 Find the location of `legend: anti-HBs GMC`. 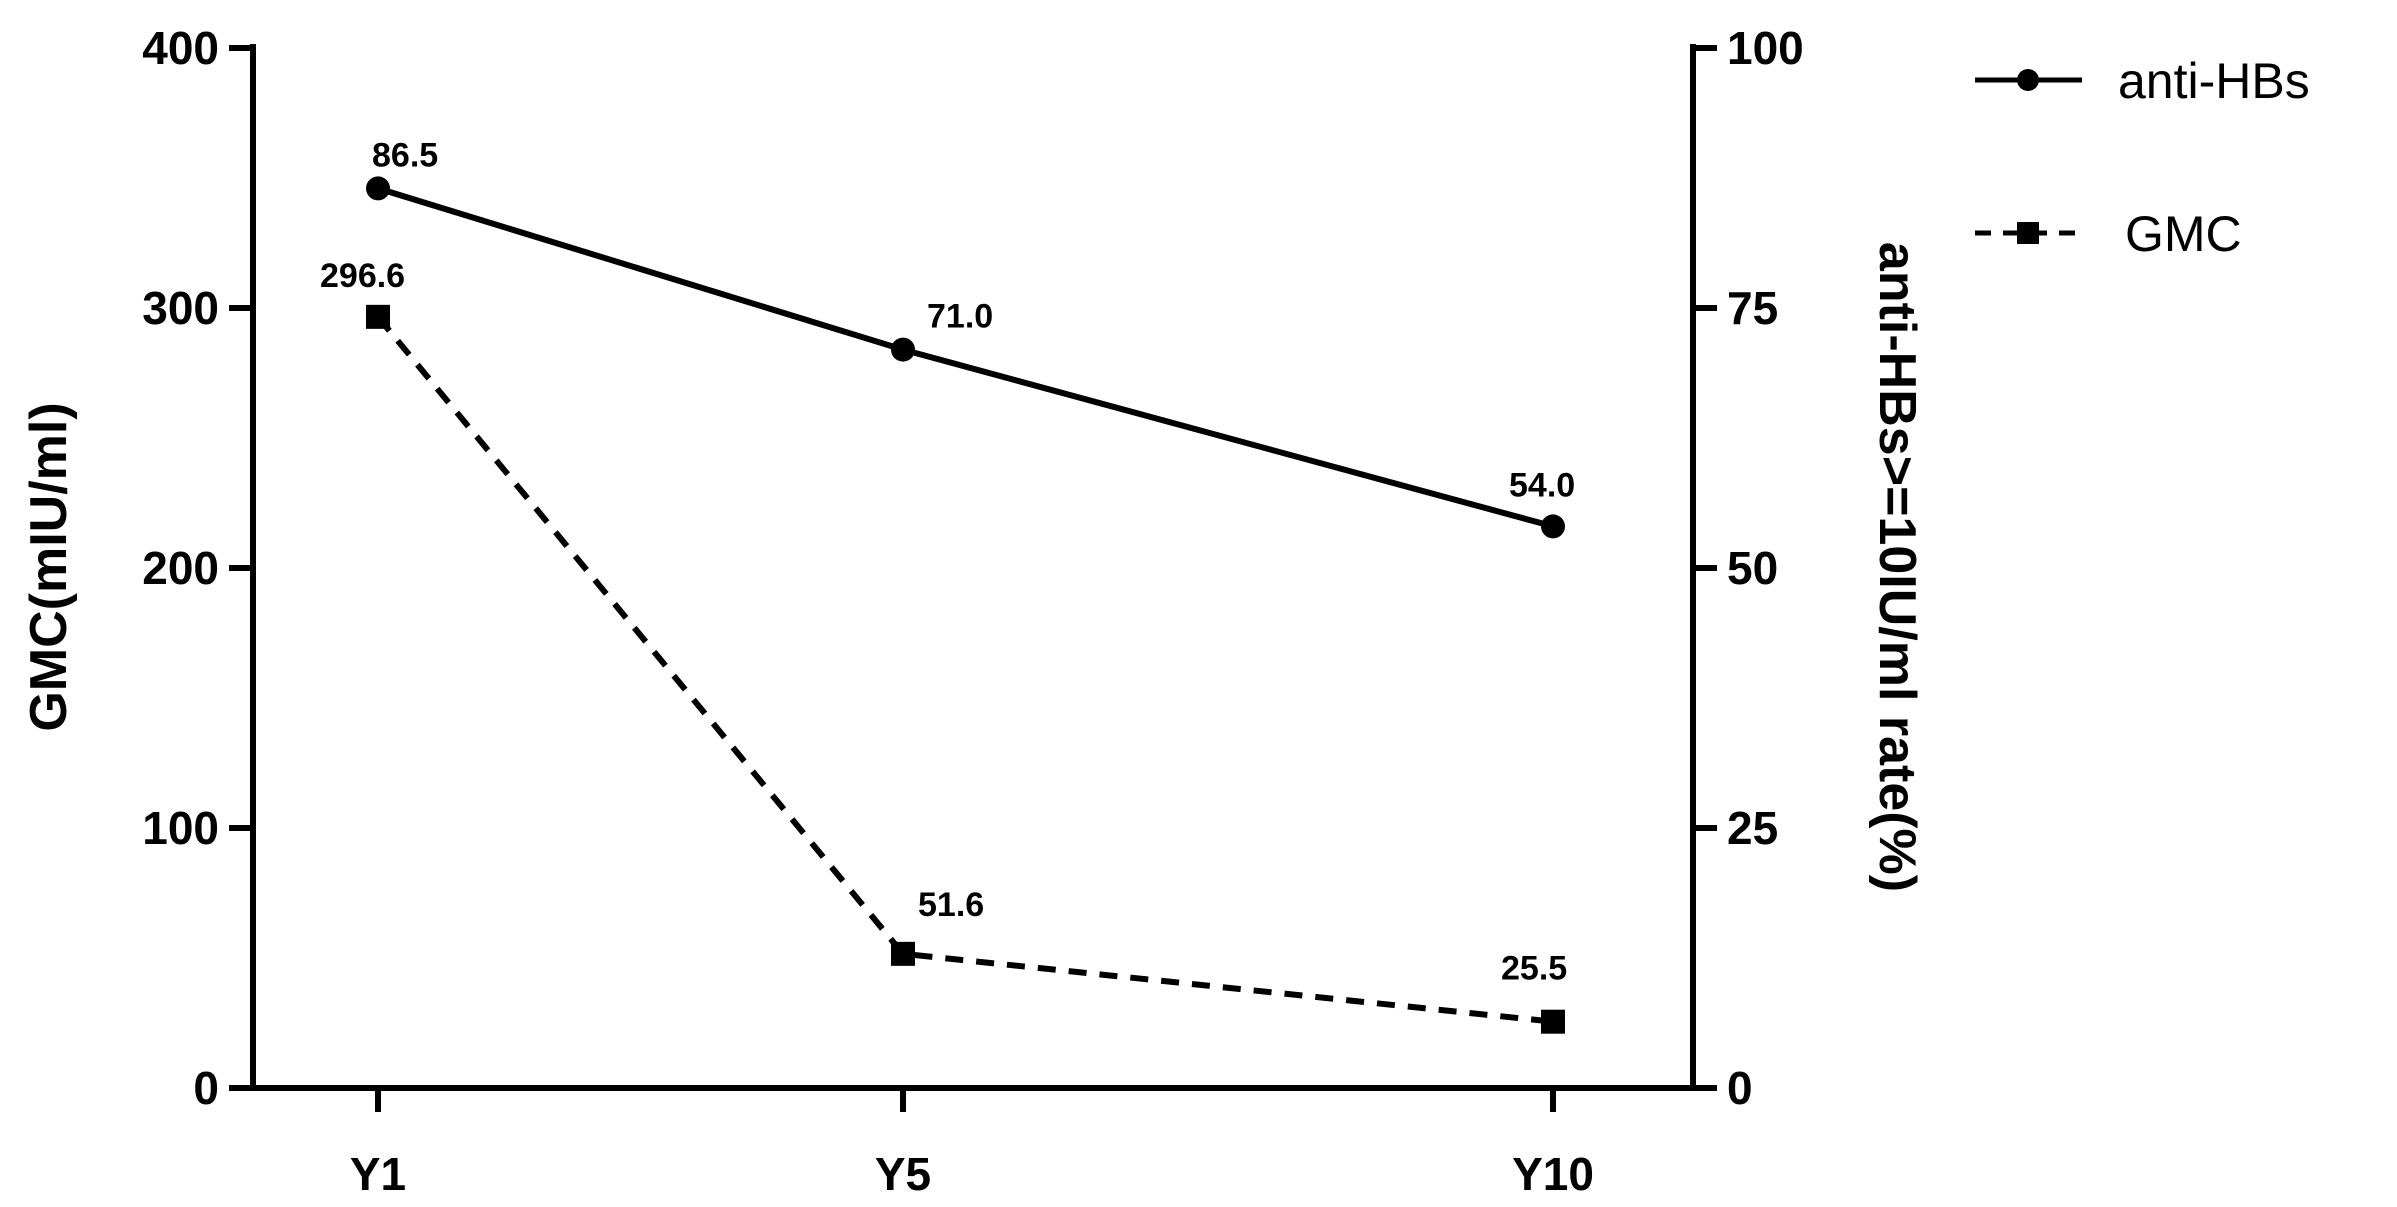

legend: anti-HBs GMC is located at coordinates (2142, 157).